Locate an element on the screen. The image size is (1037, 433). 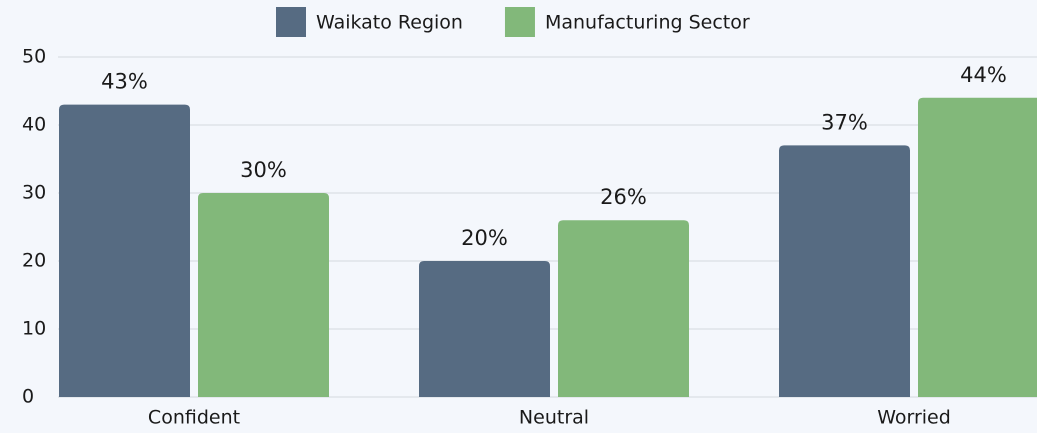
value-label: 20% is located at coordinates (484, 238).